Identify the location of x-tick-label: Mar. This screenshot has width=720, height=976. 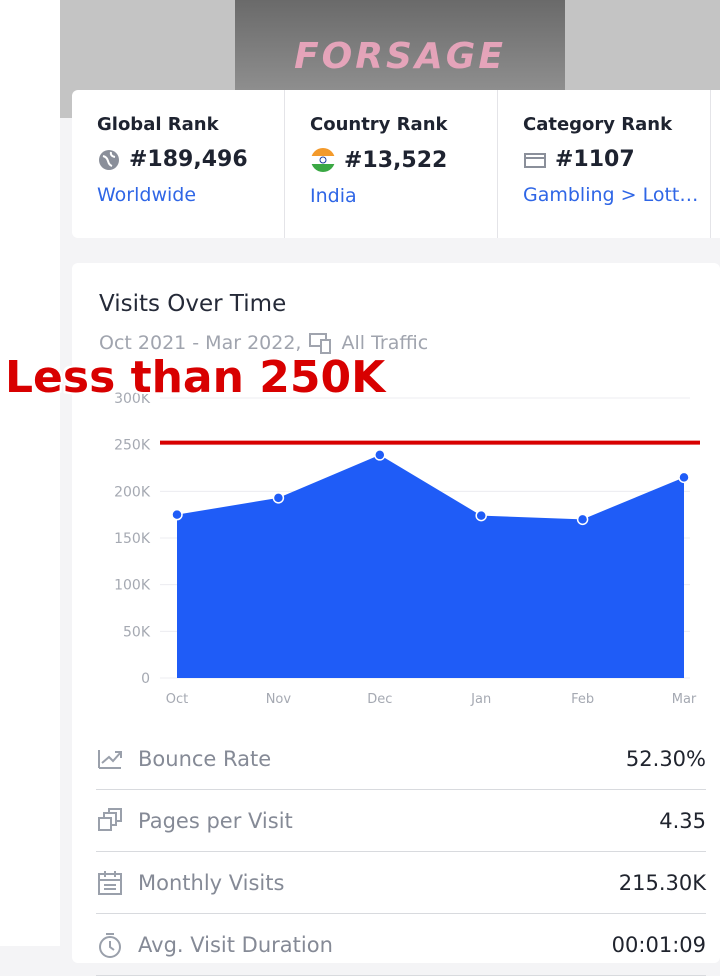
(684, 699).